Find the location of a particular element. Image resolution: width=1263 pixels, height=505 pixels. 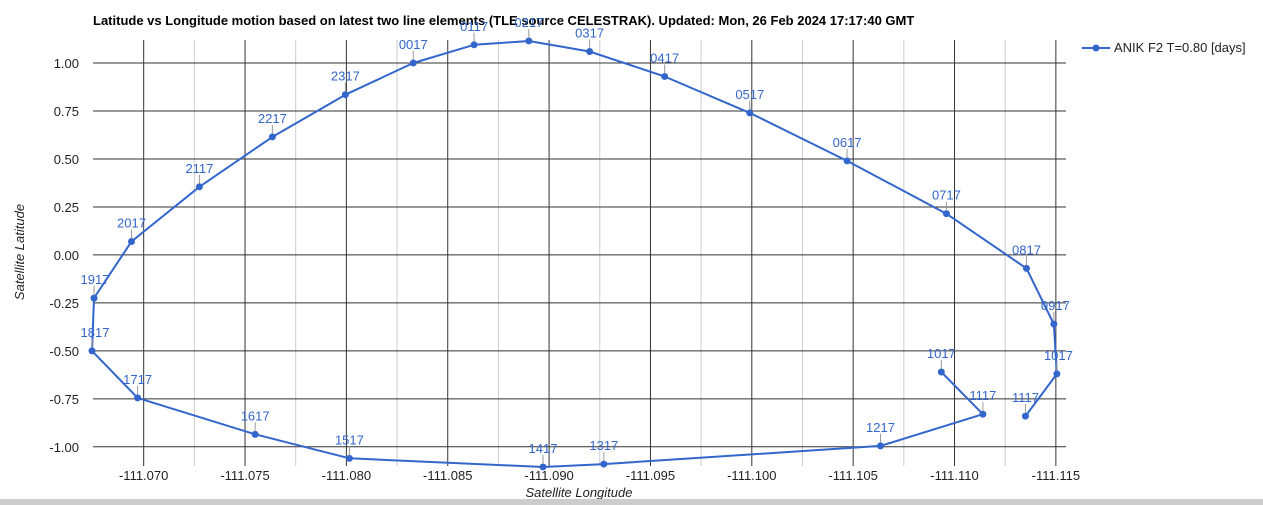

data-label: 0117 is located at coordinates (474, 26).